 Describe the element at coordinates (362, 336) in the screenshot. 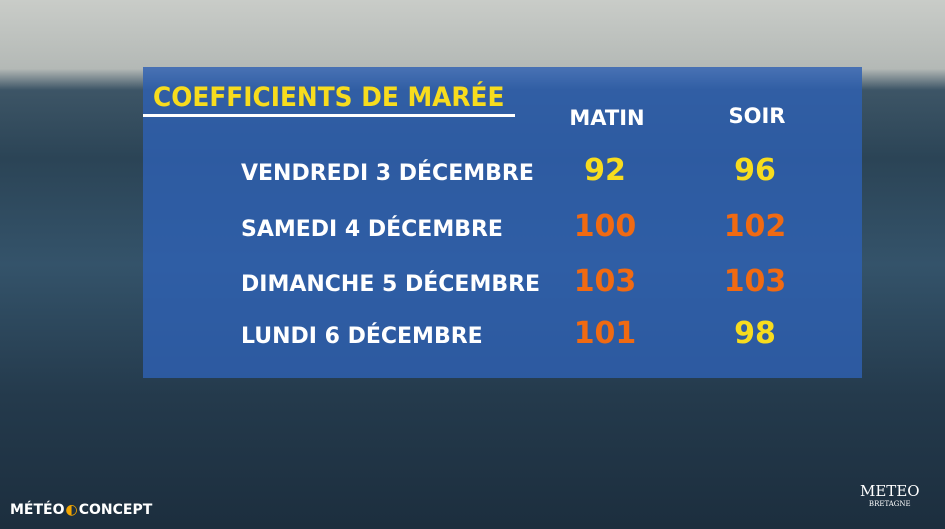

I see `row-label: LUNDI 6 DÉCEMBRE` at that location.